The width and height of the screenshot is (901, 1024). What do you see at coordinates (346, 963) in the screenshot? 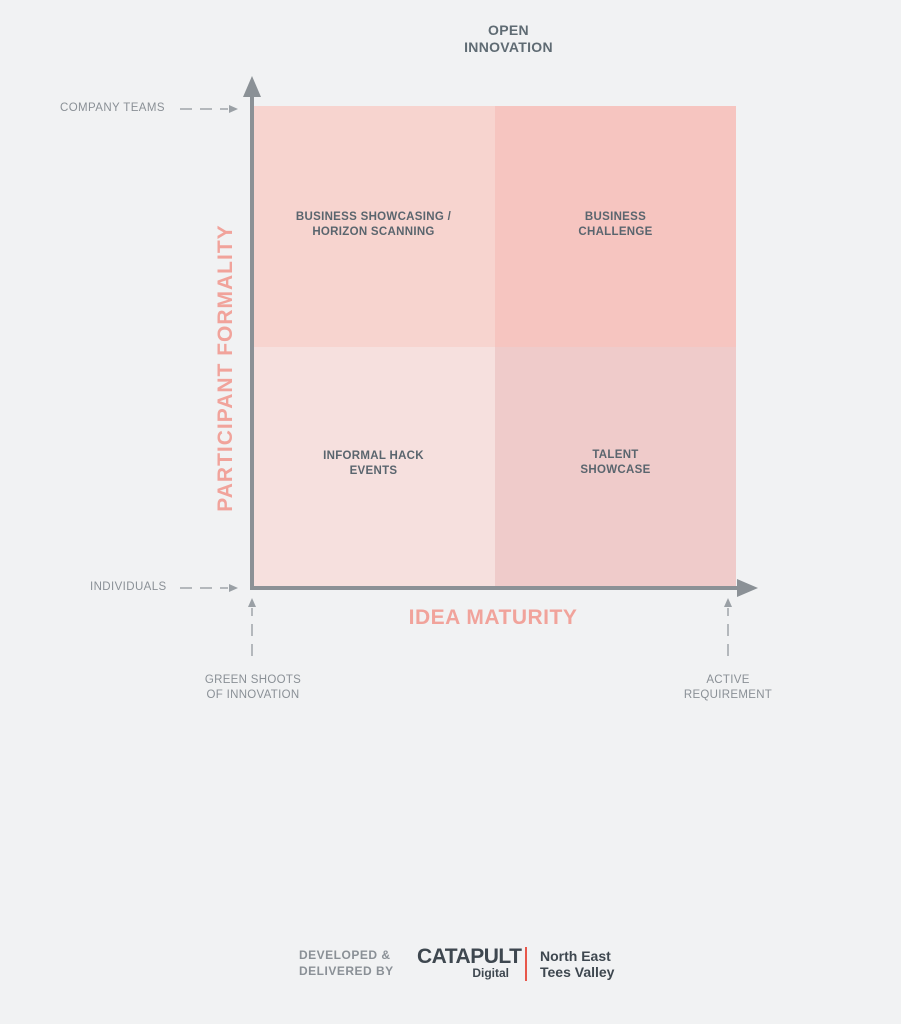
I see `footer-credit: DEVELOPED & DELIVERED BY` at bounding box center [346, 963].